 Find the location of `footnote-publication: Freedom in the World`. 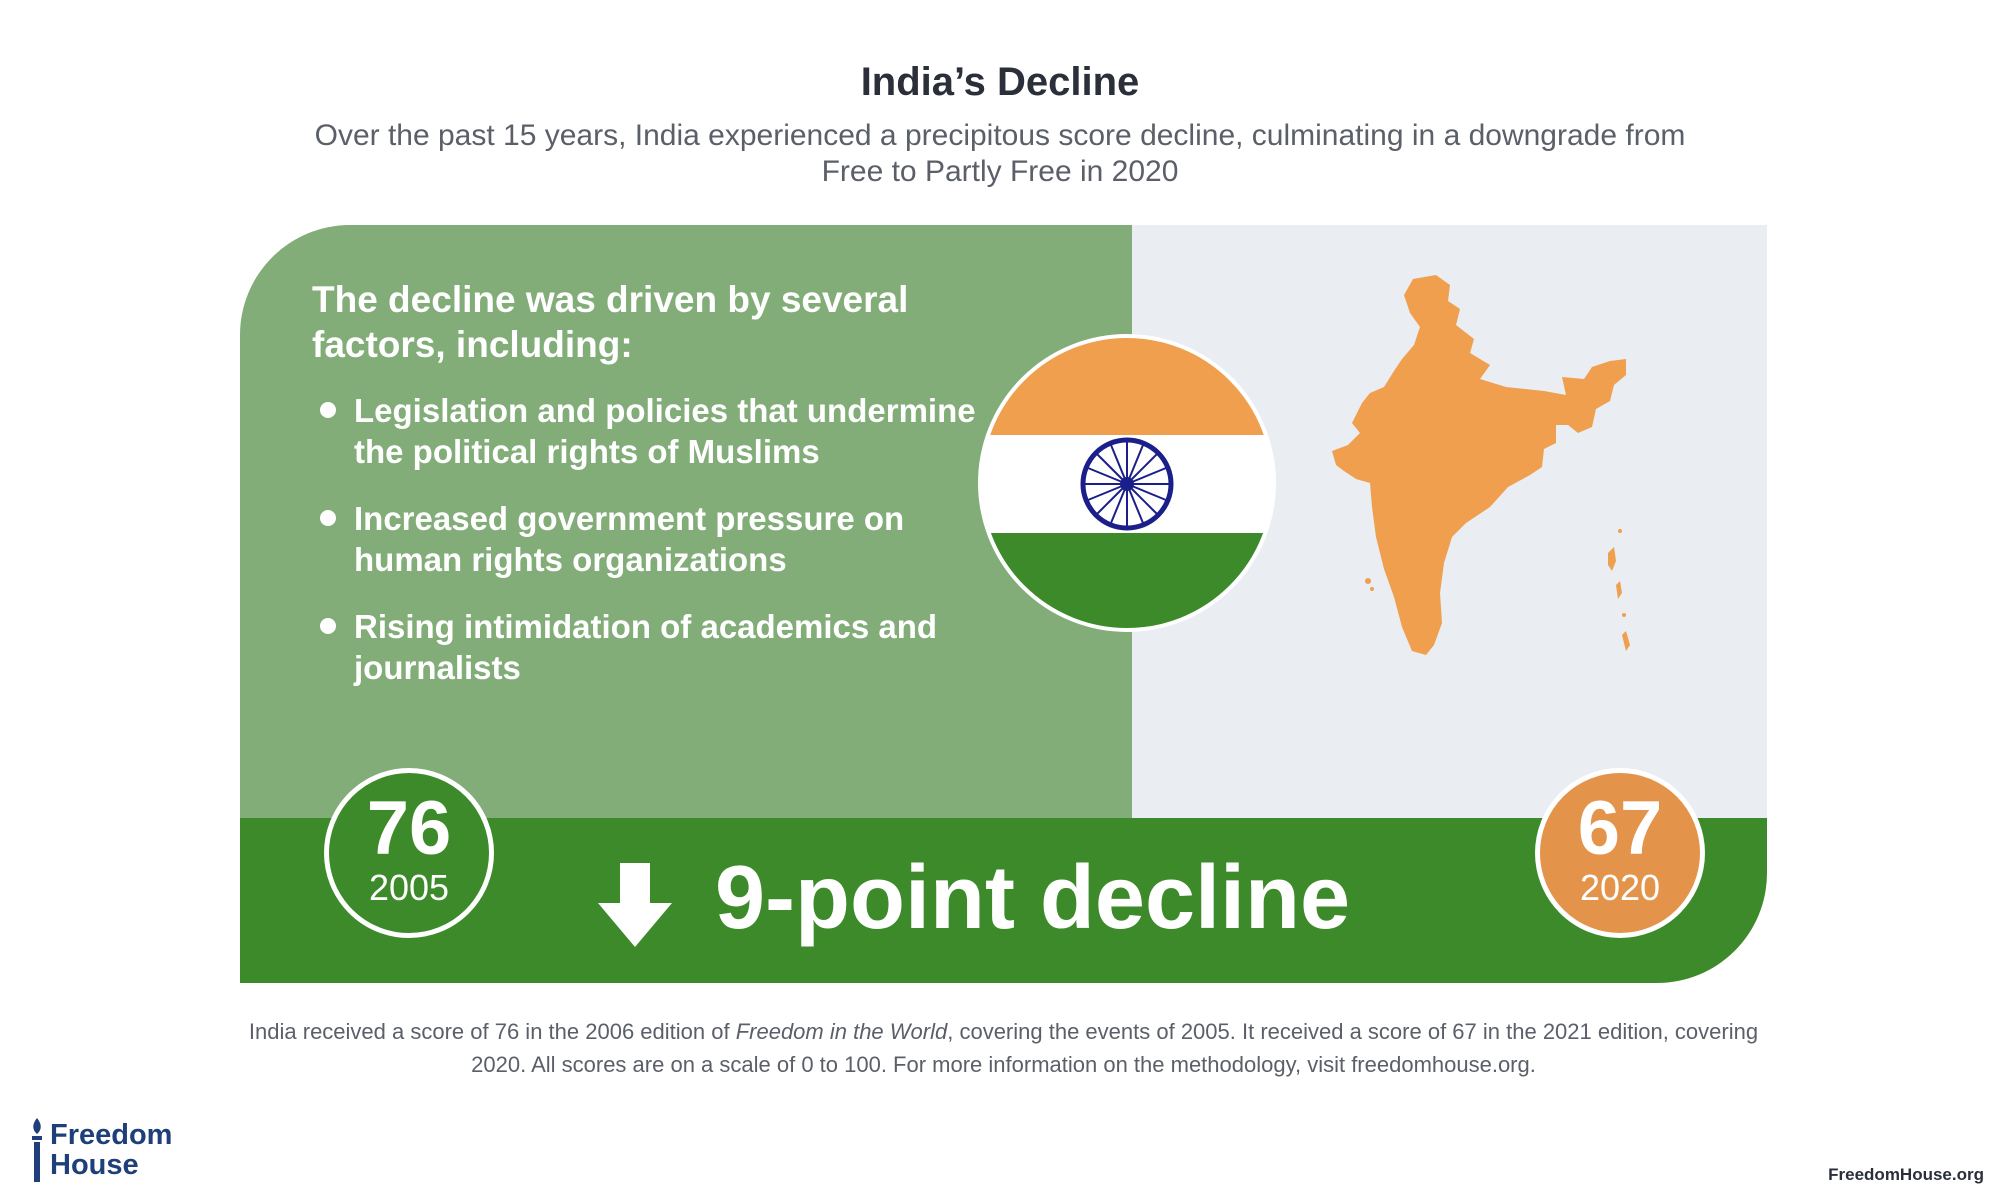

footnote-publication: Freedom in the World is located at coordinates (841, 1031).